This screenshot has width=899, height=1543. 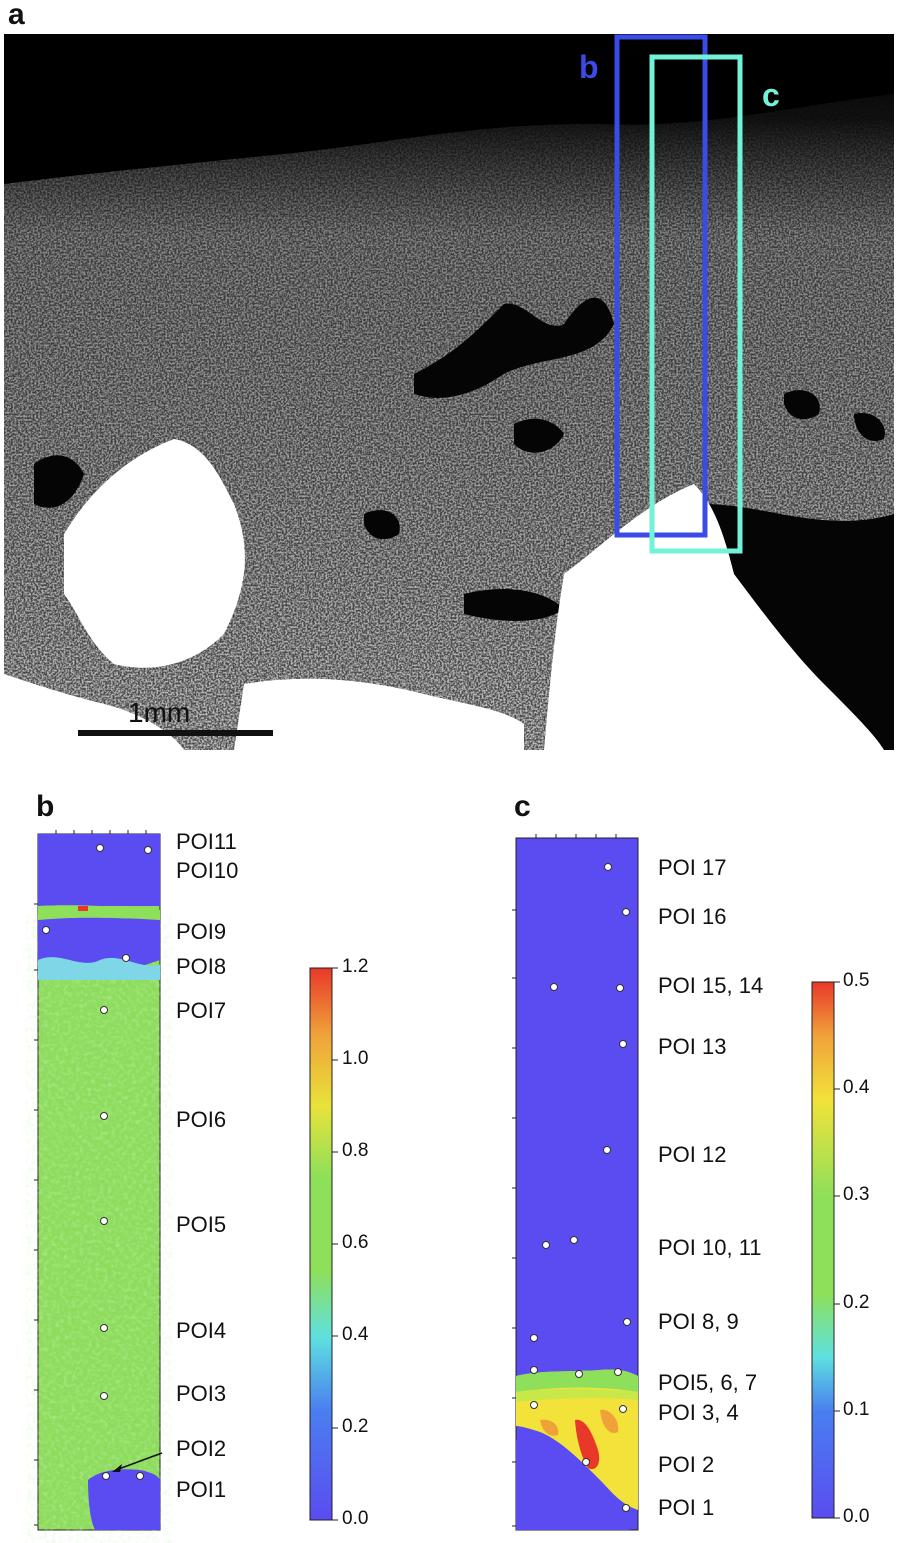 I want to click on poi-label-c-10-11: POI 10, 11, so click(x=710, y=1247).